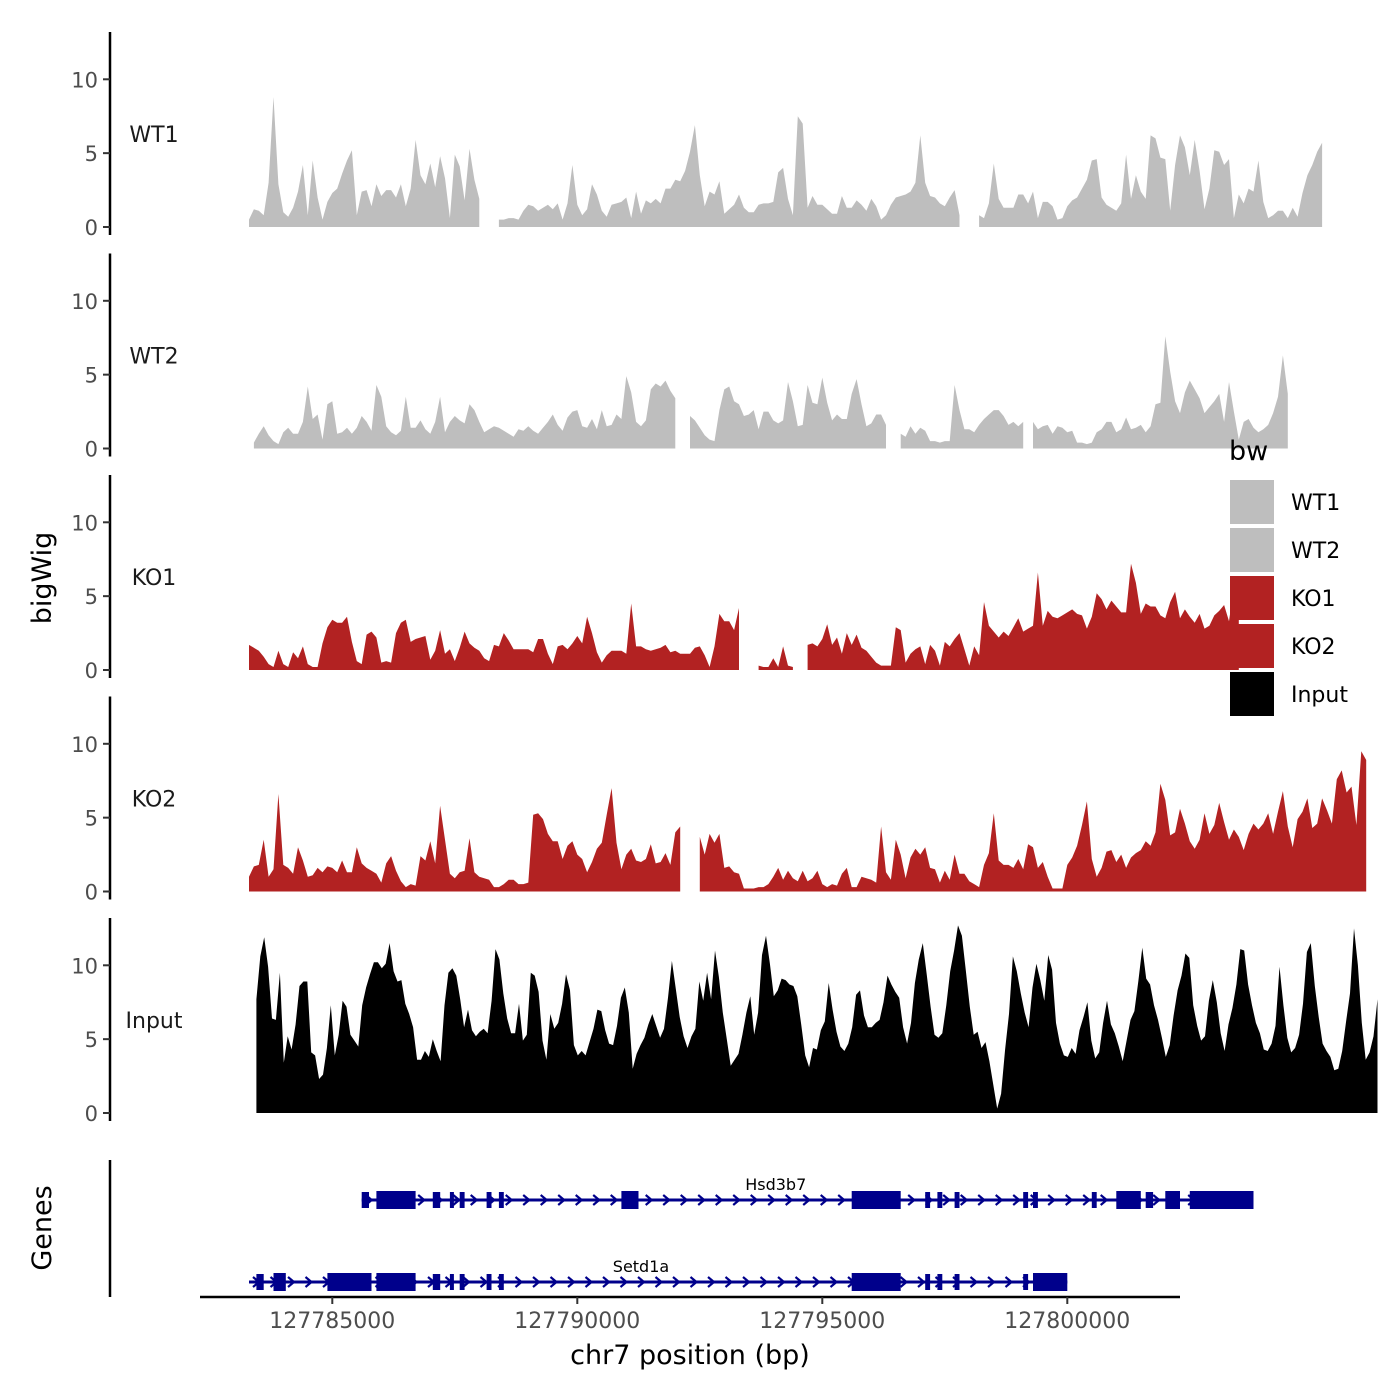  I want to click on x-tick-label: 127785000, so click(332, 1321).